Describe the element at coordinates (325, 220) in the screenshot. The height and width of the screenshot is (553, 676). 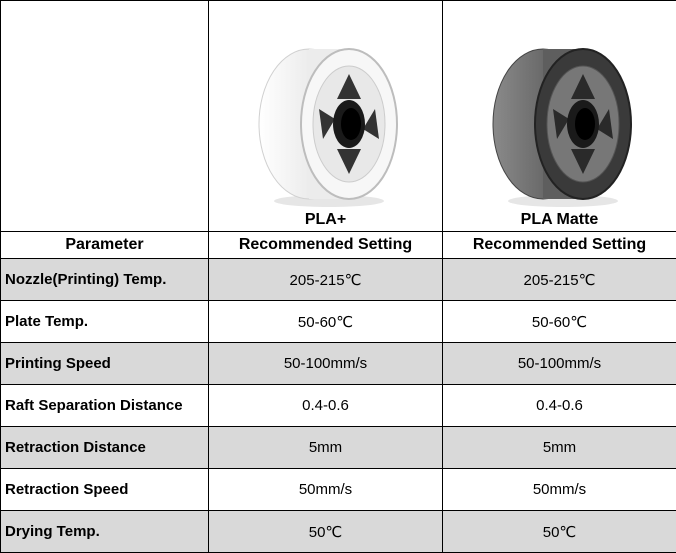
I see `product-name-pla-plus: PLA+` at that location.